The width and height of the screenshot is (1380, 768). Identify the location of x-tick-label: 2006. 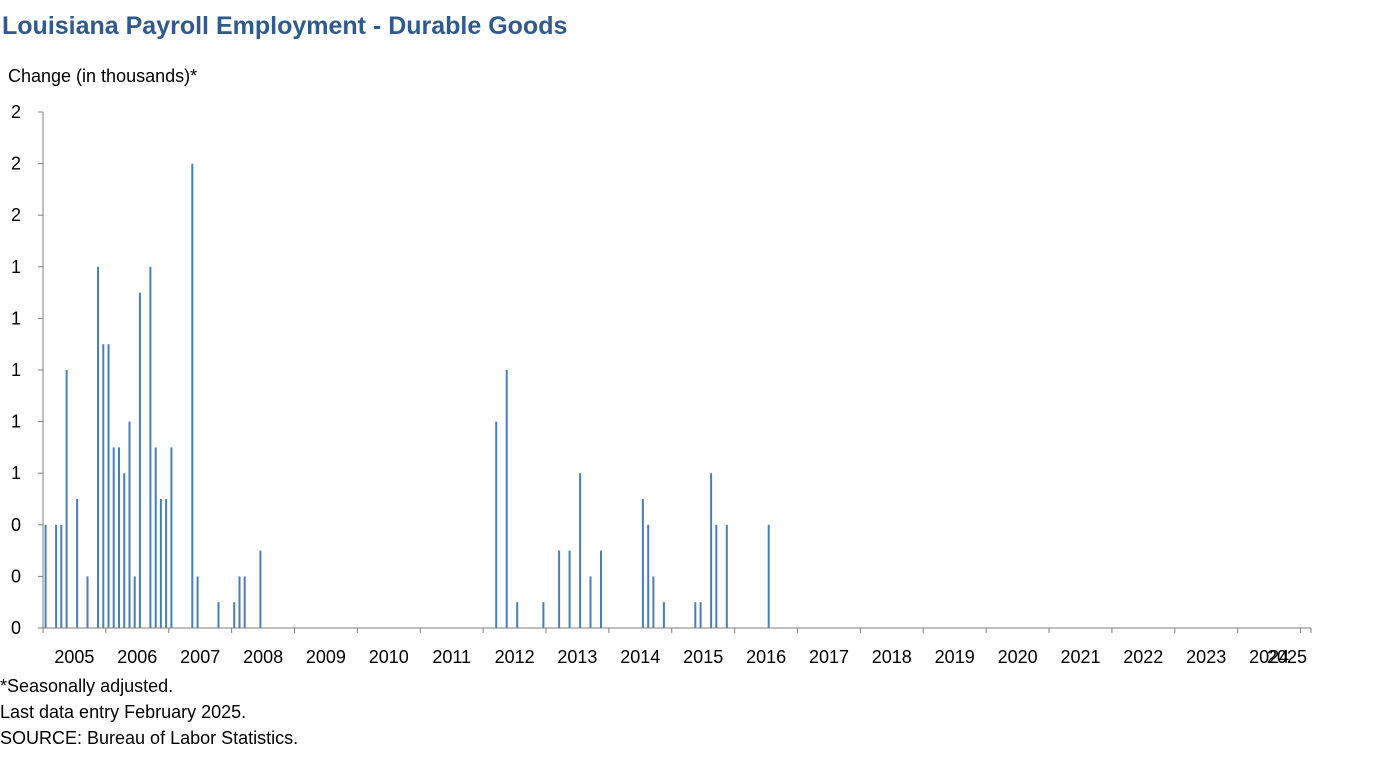
(137, 657).